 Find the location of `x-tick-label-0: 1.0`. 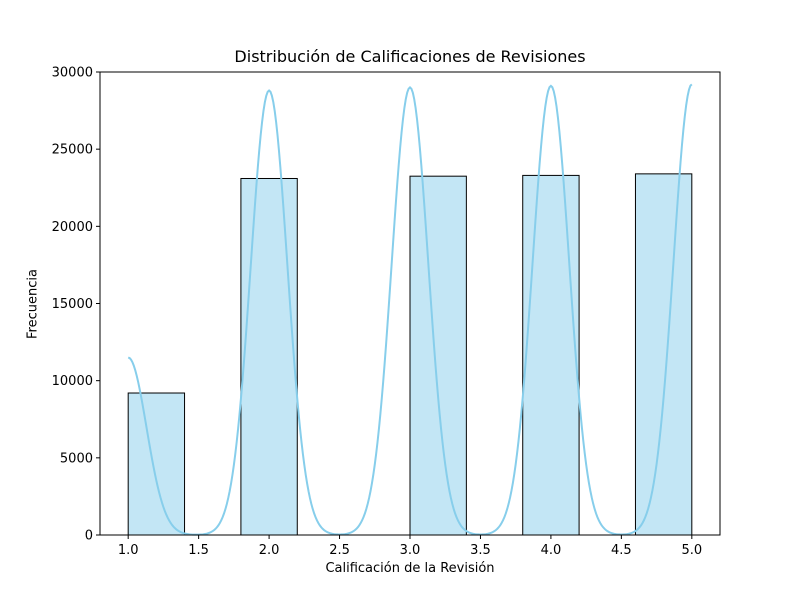

x-tick-label-0: 1.0 is located at coordinates (128, 550).